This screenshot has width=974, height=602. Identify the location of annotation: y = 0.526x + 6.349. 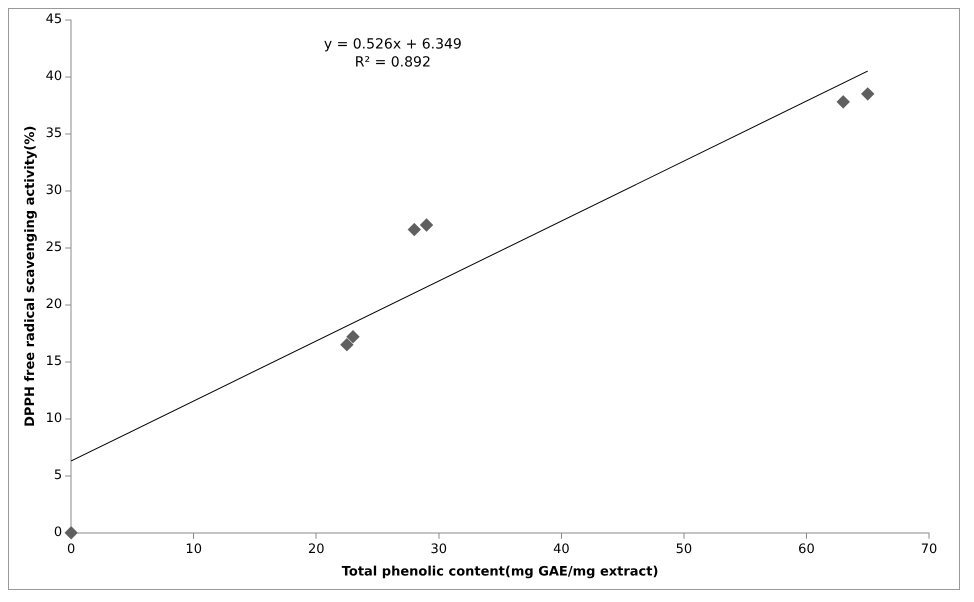
(393, 44).